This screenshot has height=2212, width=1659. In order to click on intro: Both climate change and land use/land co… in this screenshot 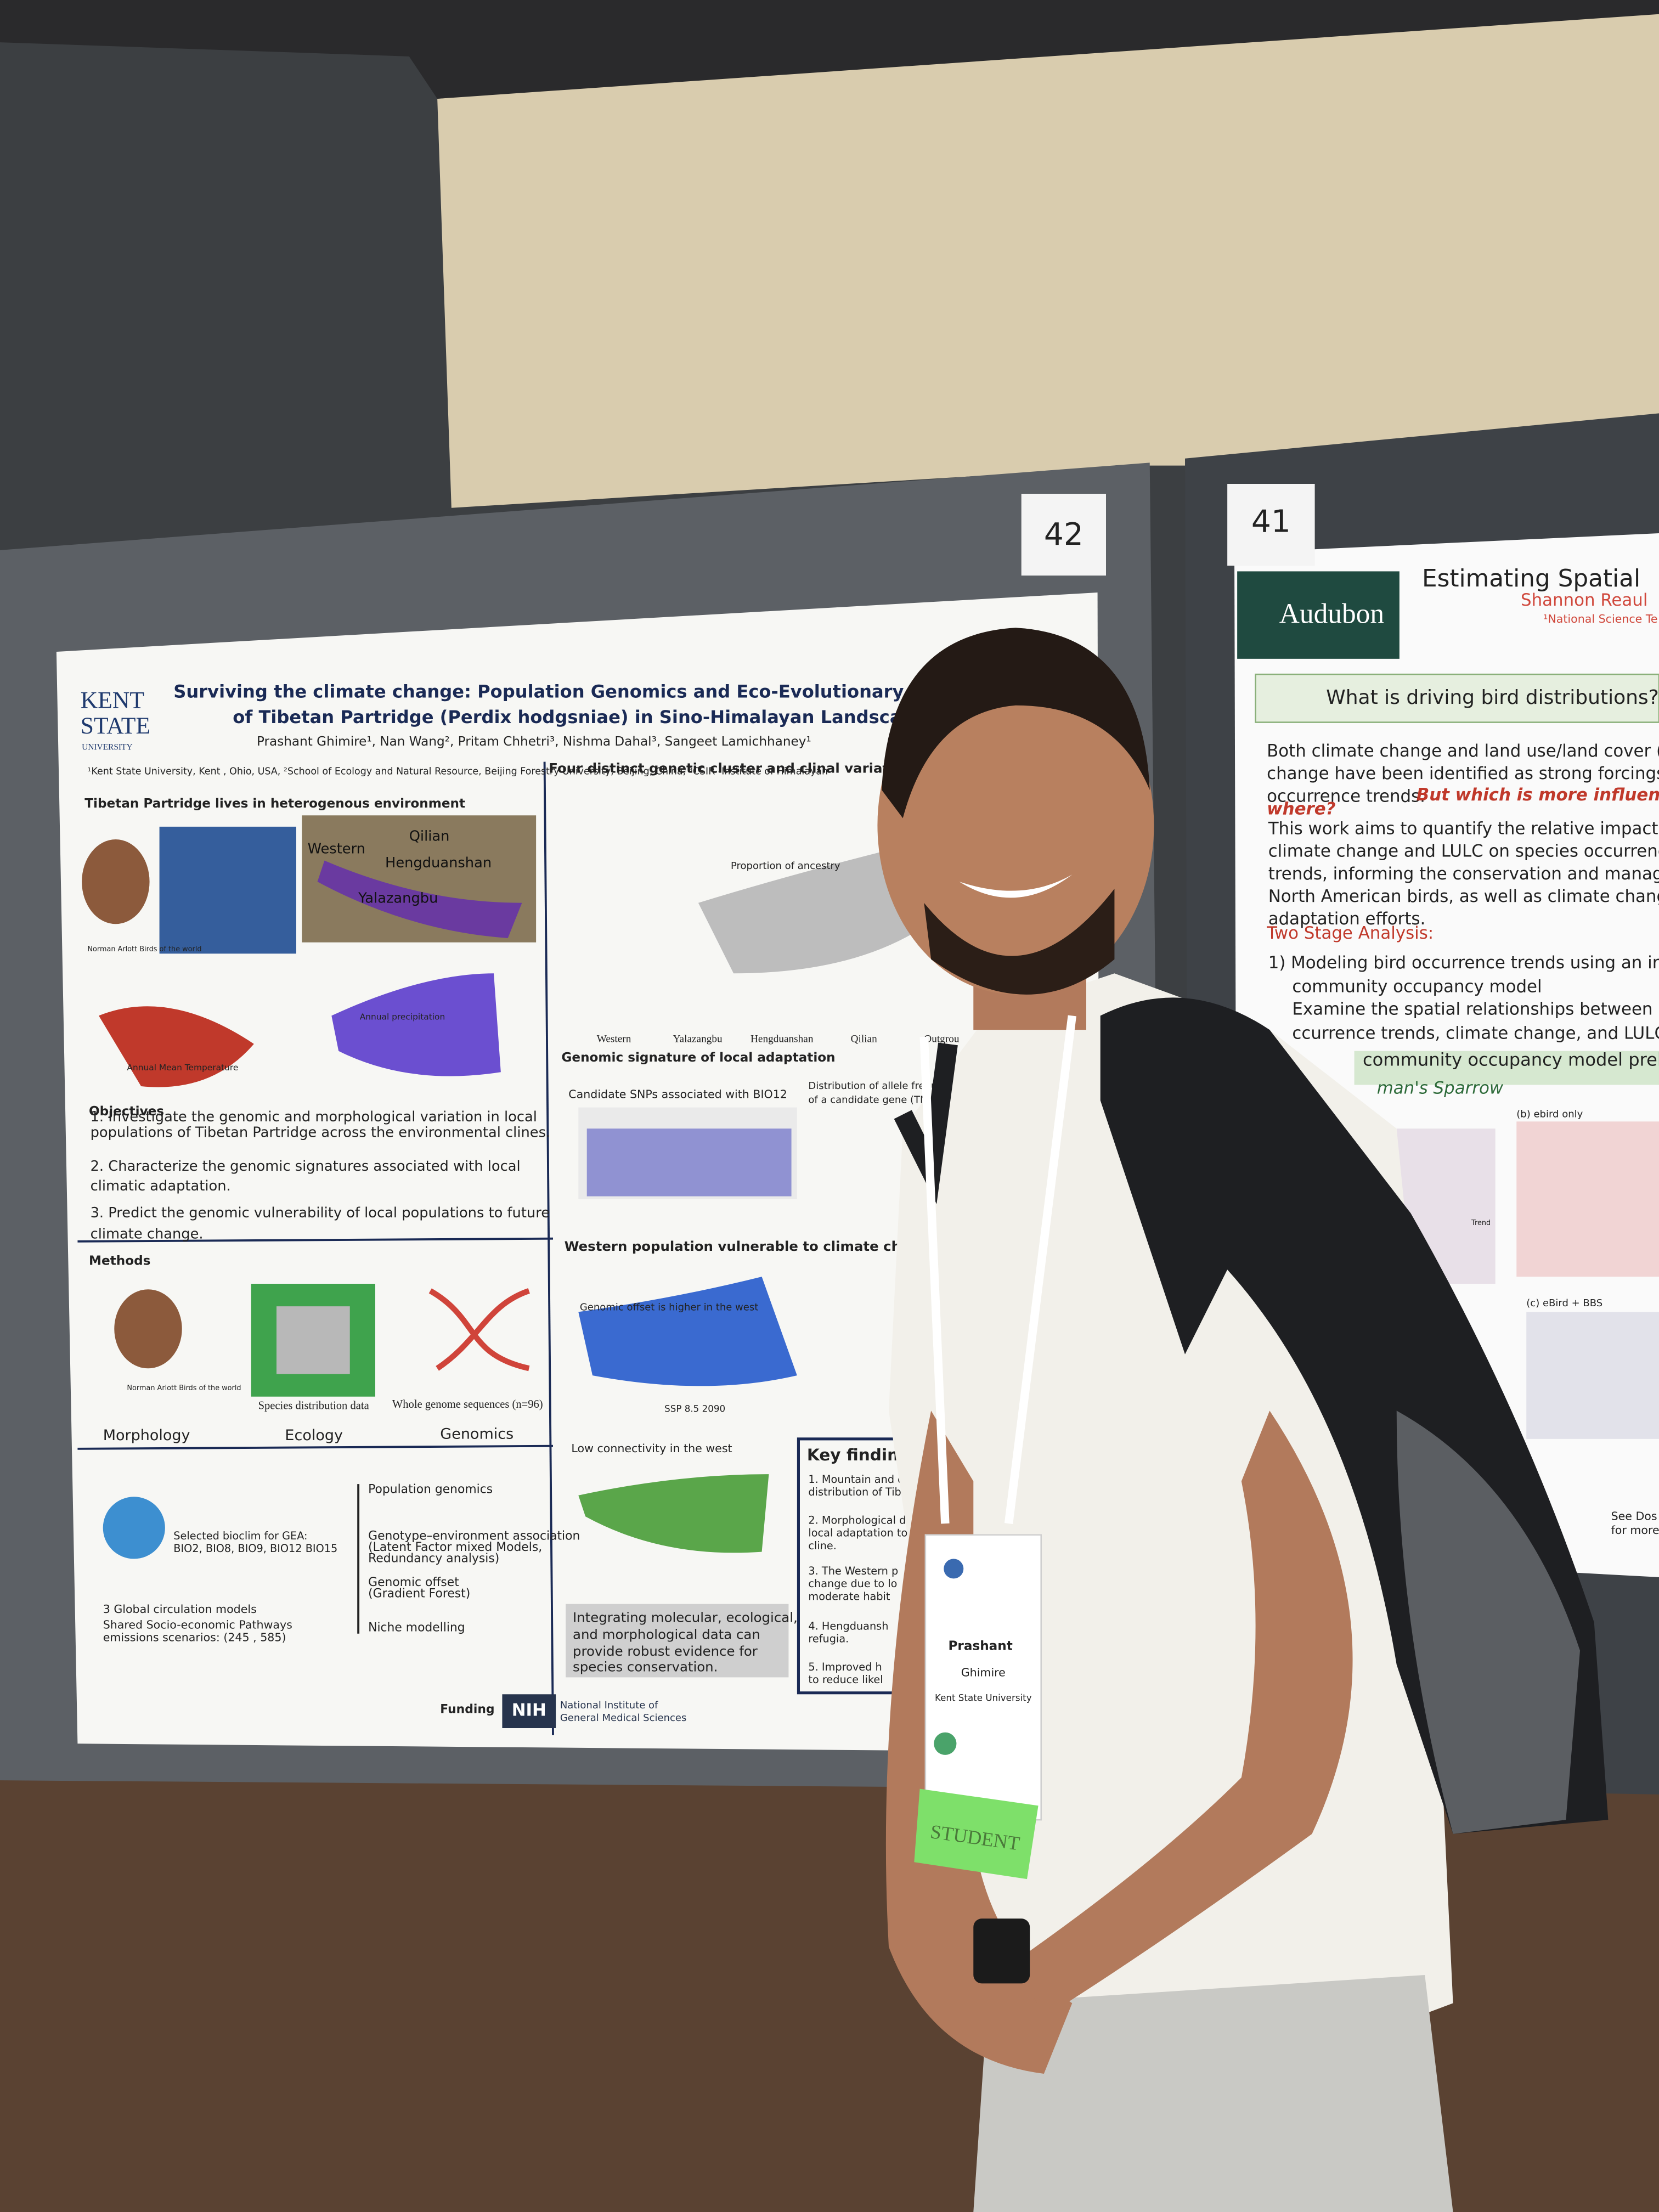, I will do `click(1463, 751)`.